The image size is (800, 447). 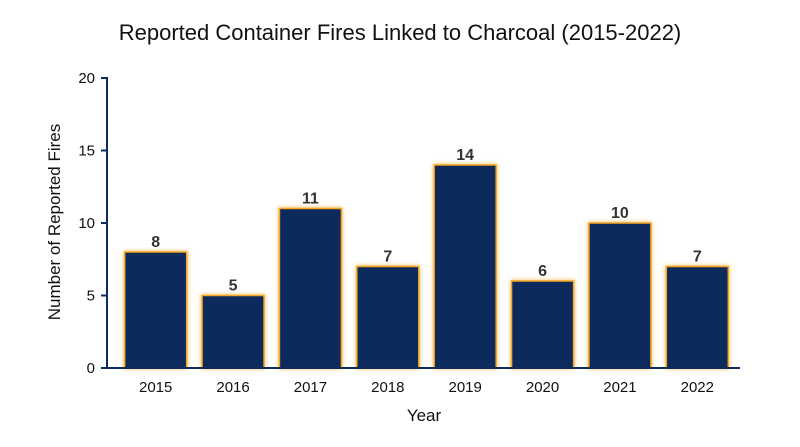 What do you see at coordinates (155, 387) in the screenshot?
I see `x-tick-2015: 2015` at bounding box center [155, 387].